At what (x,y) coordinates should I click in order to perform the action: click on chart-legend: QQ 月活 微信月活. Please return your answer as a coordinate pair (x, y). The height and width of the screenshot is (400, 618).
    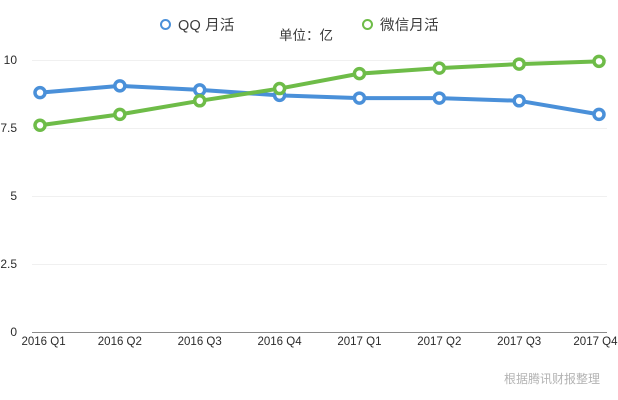
    Looking at the image, I should click on (309, 31).